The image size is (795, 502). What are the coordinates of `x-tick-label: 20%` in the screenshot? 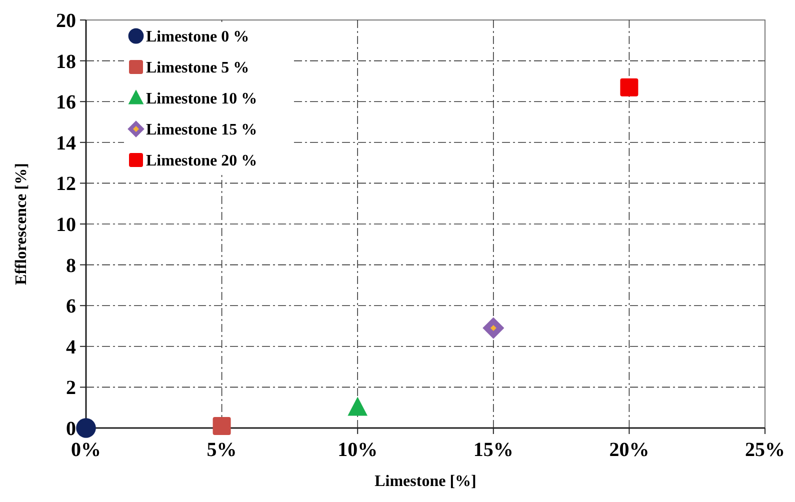 It's located at (629, 450).